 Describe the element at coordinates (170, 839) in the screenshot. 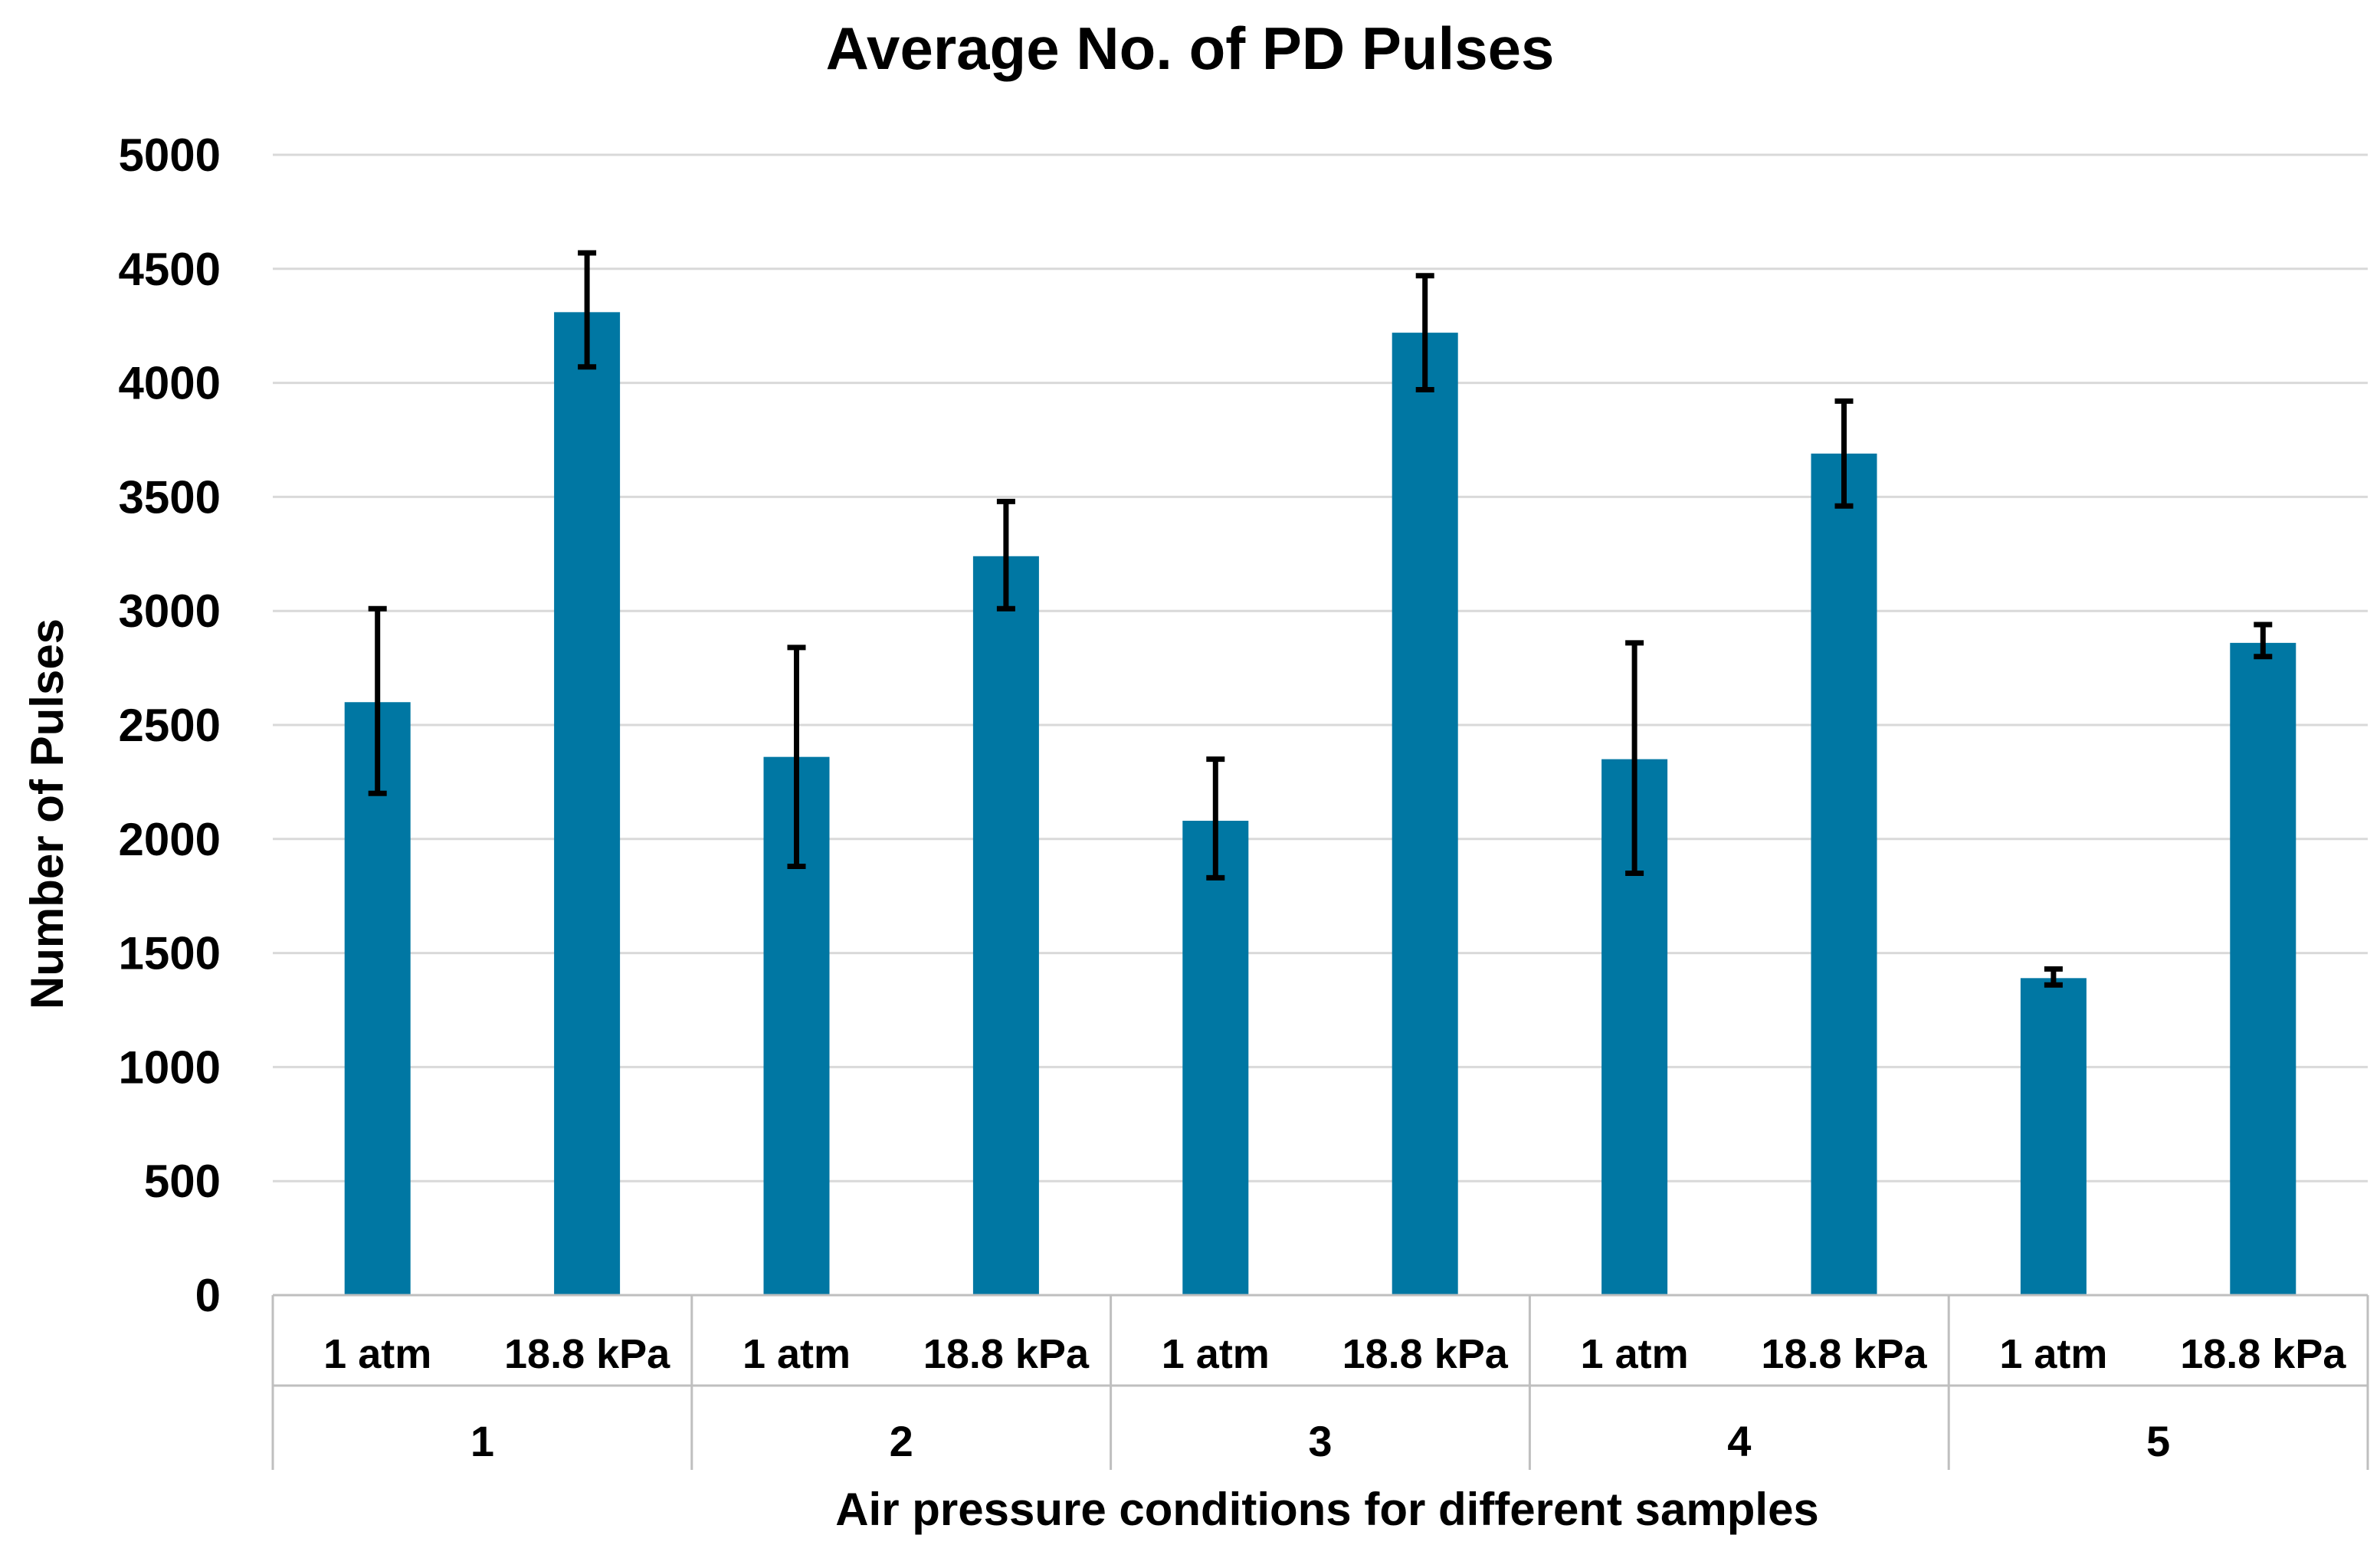

I see `y-tick-label: 2000` at that location.